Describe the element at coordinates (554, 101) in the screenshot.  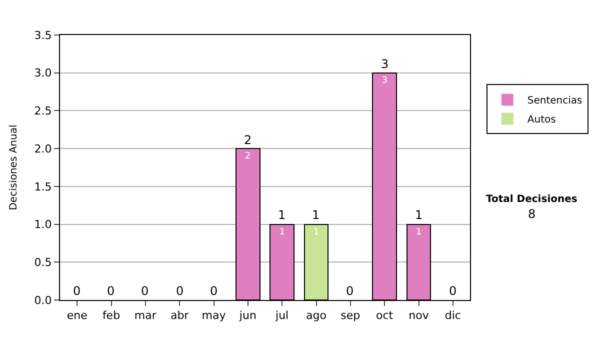
I see `legend-label: Sentencias` at that location.